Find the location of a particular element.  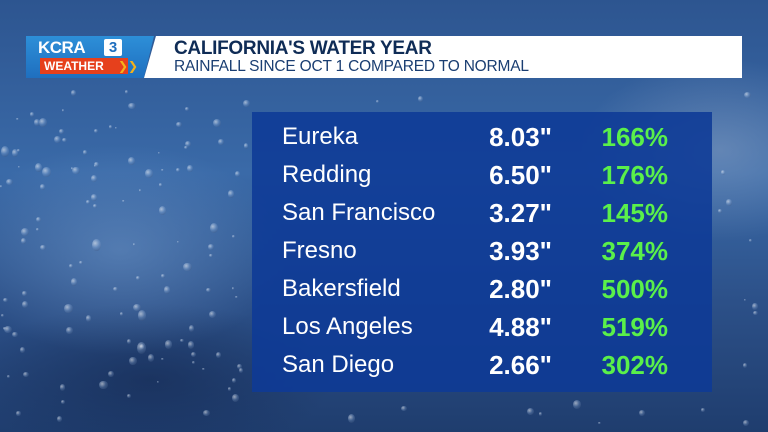

city-name: San Diego is located at coordinates (338, 364).